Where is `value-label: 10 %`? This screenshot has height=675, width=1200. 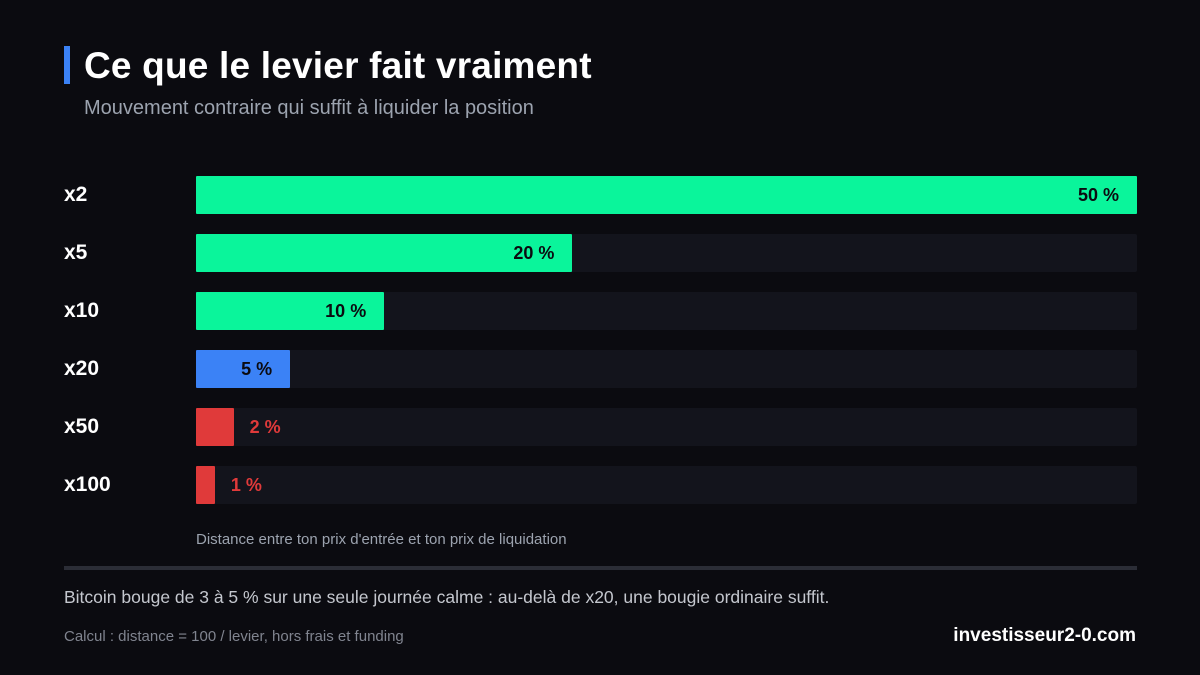
value-label: 10 % is located at coordinates (346, 310).